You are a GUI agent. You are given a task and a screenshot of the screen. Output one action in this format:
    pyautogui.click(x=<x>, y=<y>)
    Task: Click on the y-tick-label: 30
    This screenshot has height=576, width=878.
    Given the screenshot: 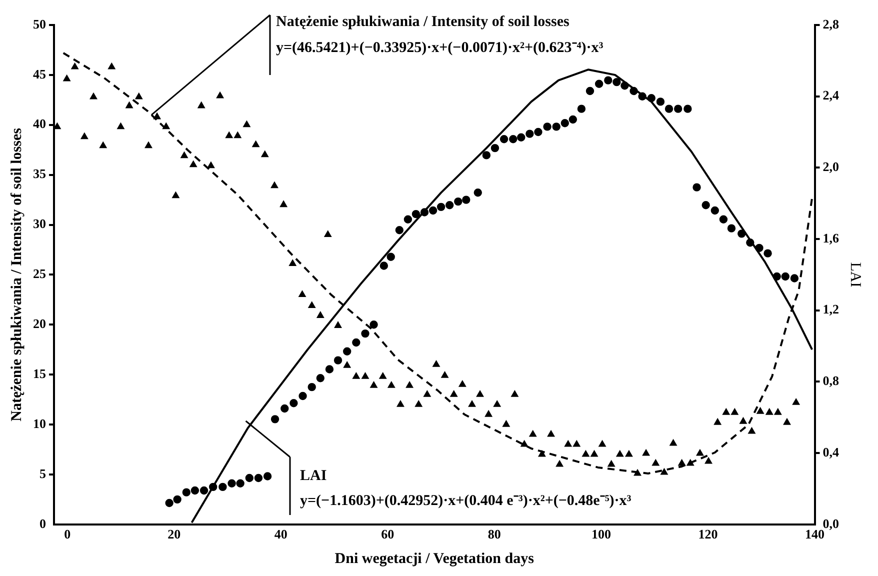 What is the action you would take?
    pyautogui.click(x=39, y=224)
    